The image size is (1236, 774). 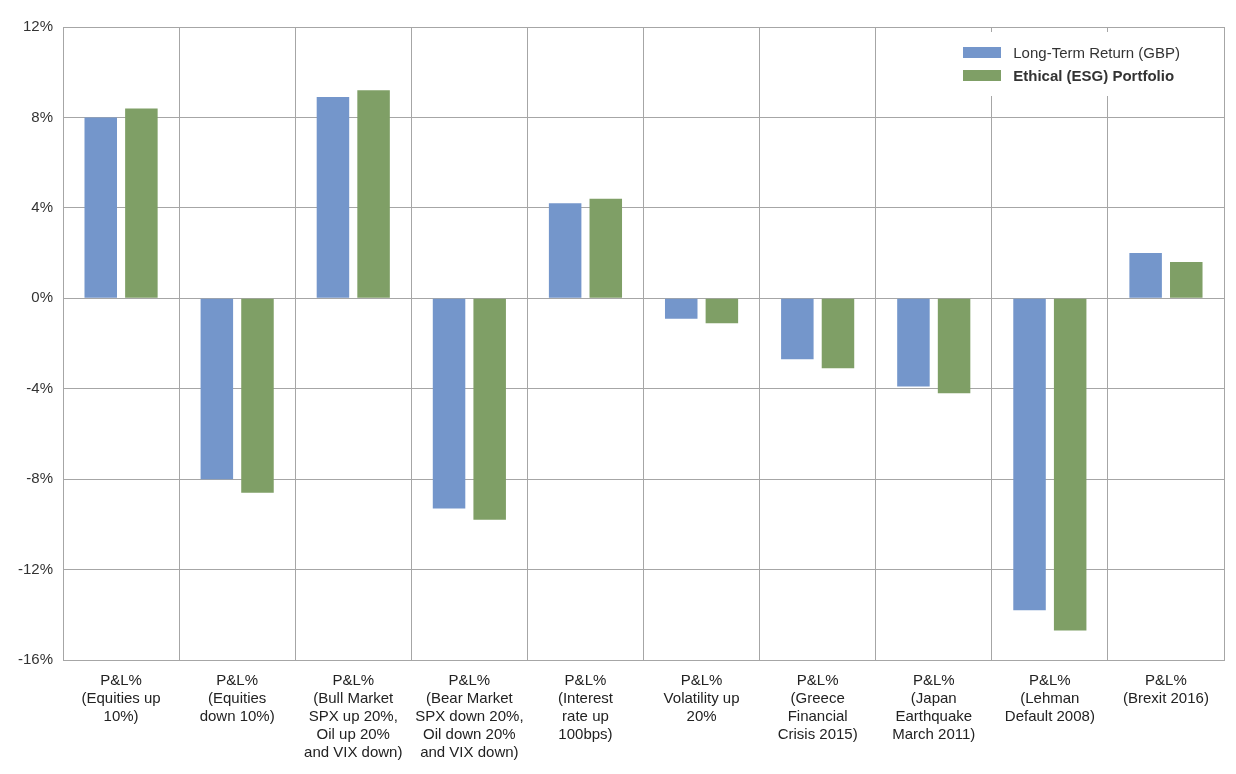 What do you see at coordinates (237, 698) in the screenshot?
I see `x-tick-label: P&L% (Equities down 10%)` at bounding box center [237, 698].